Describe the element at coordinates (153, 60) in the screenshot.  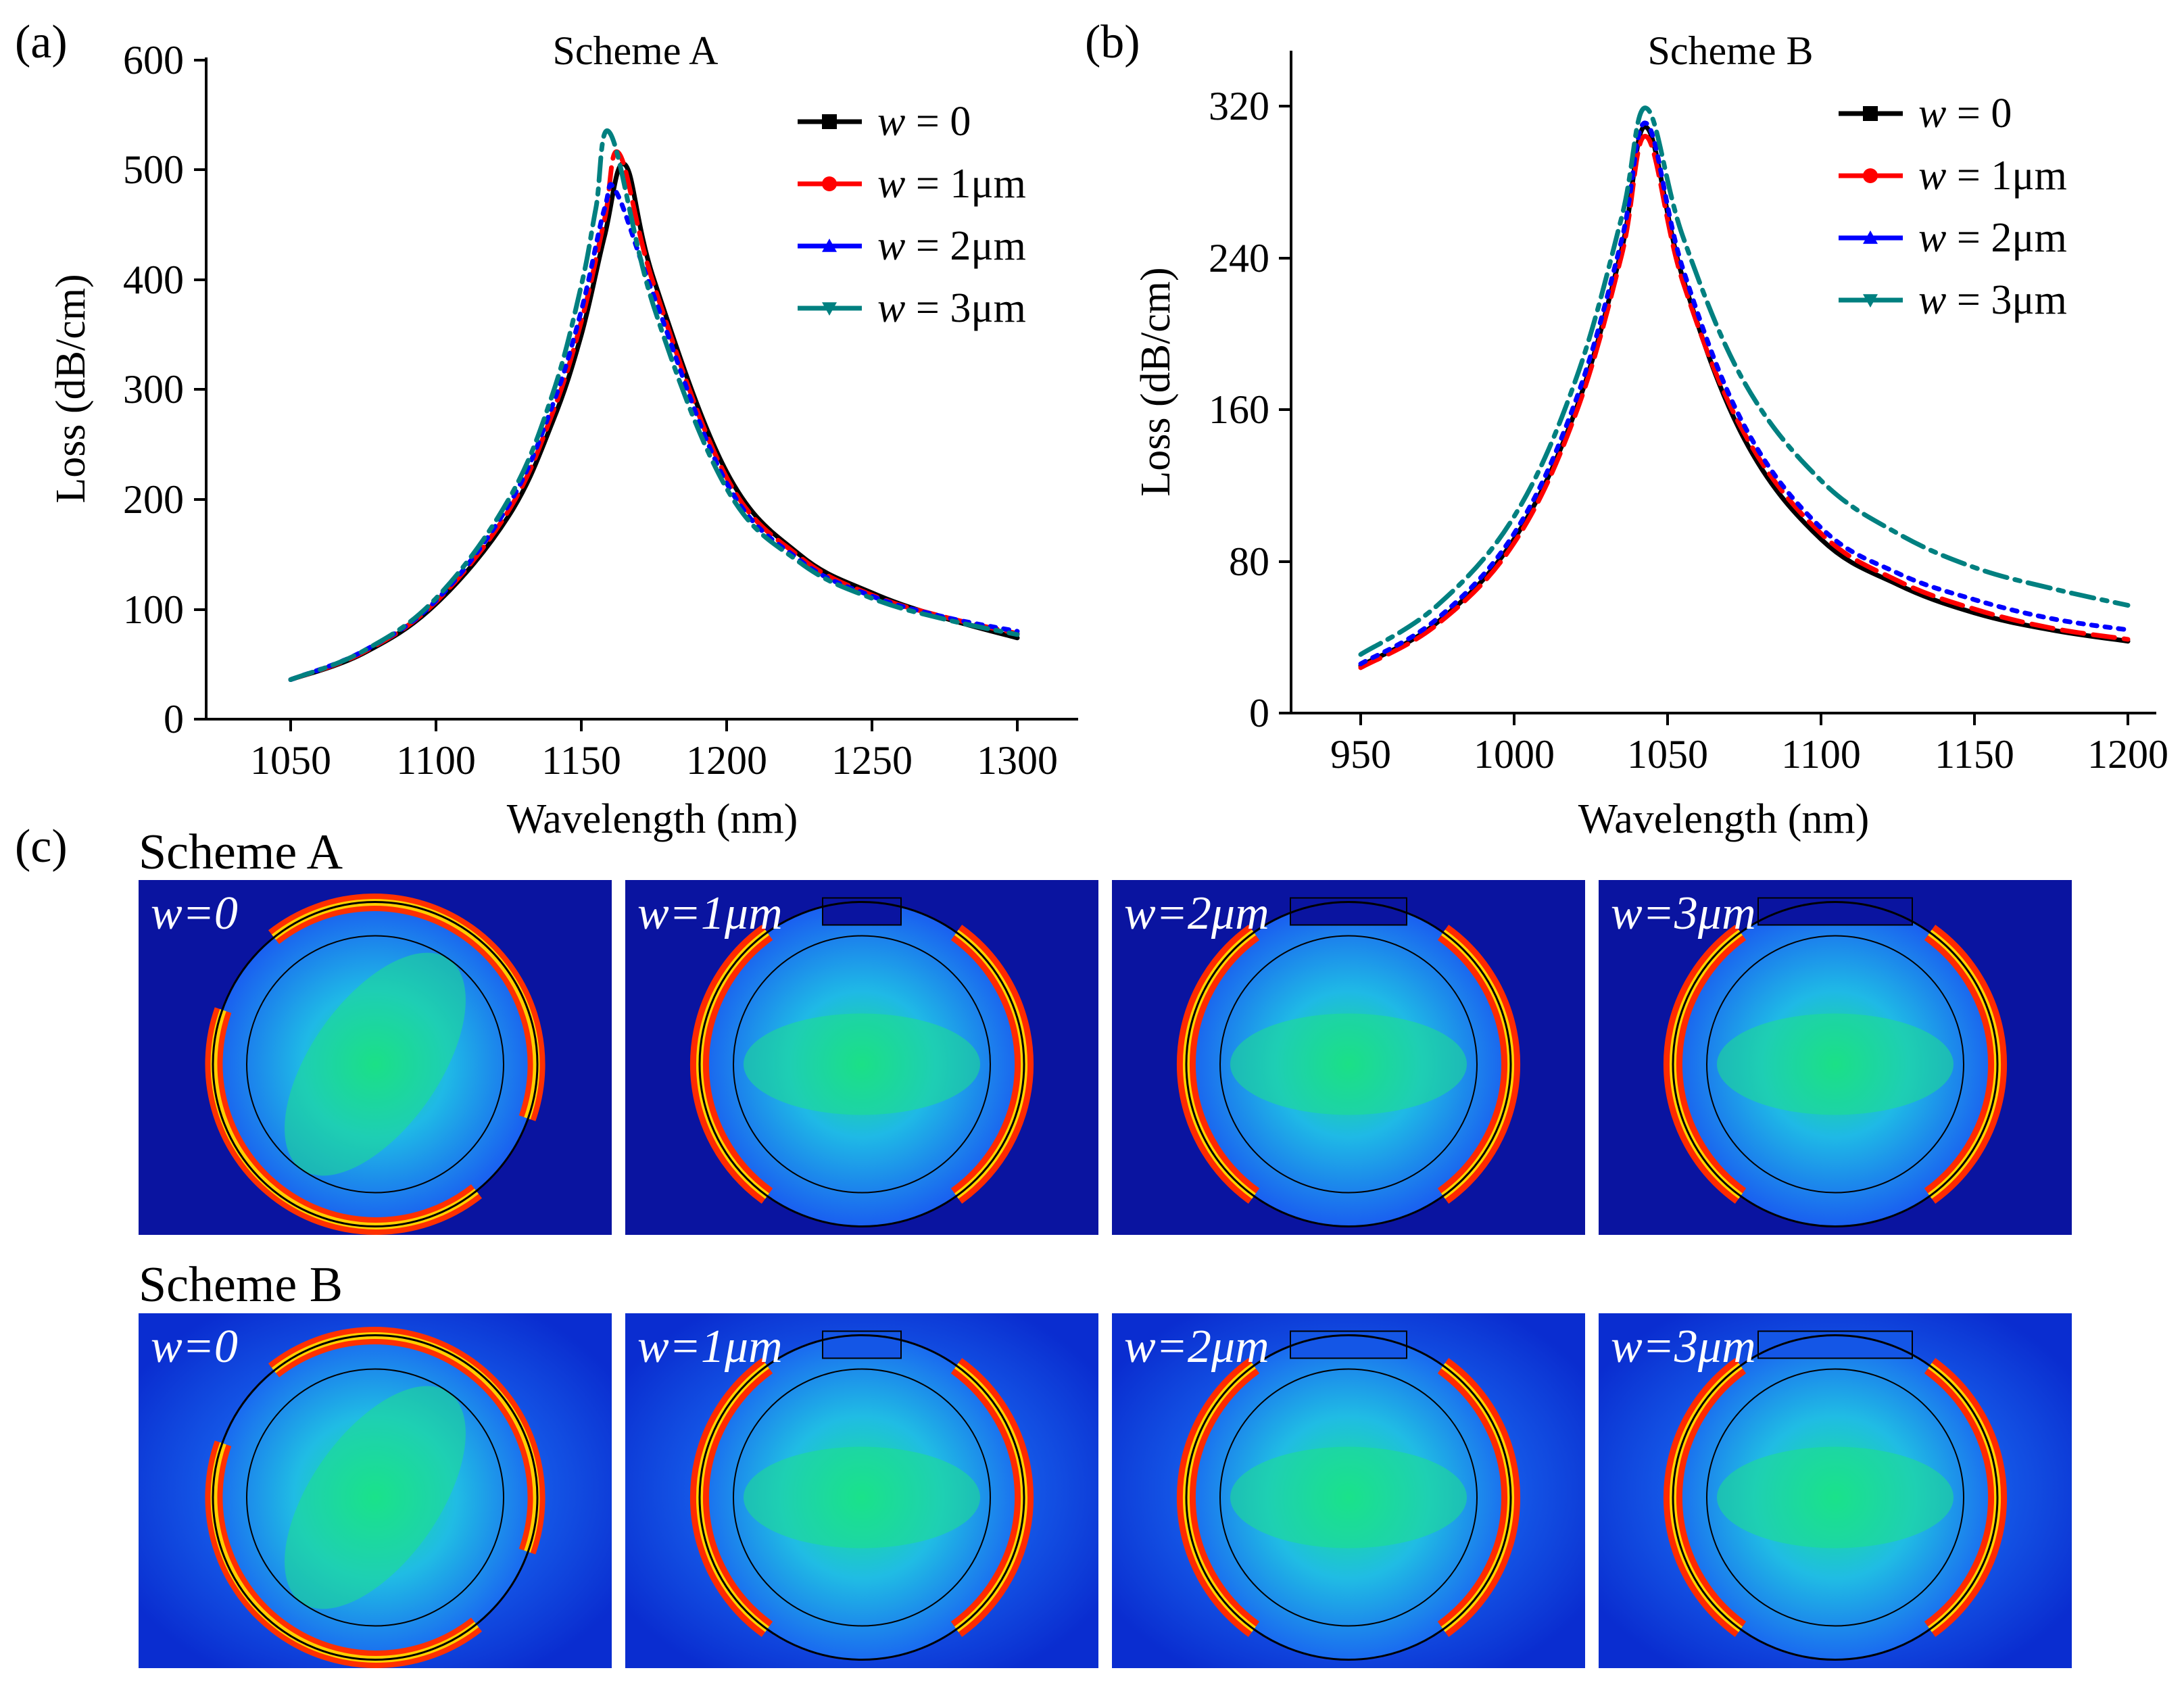
I see `chart-a-ytick-label: 600` at that location.